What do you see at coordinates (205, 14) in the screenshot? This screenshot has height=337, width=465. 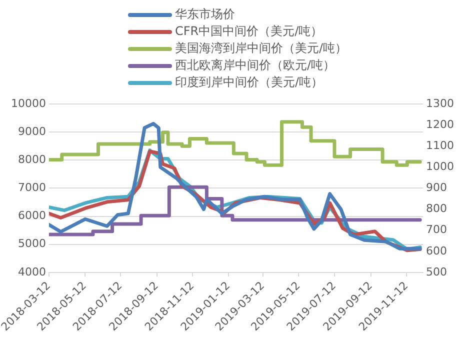 I see `legend-label: 华东市场价` at bounding box center [205, 14].